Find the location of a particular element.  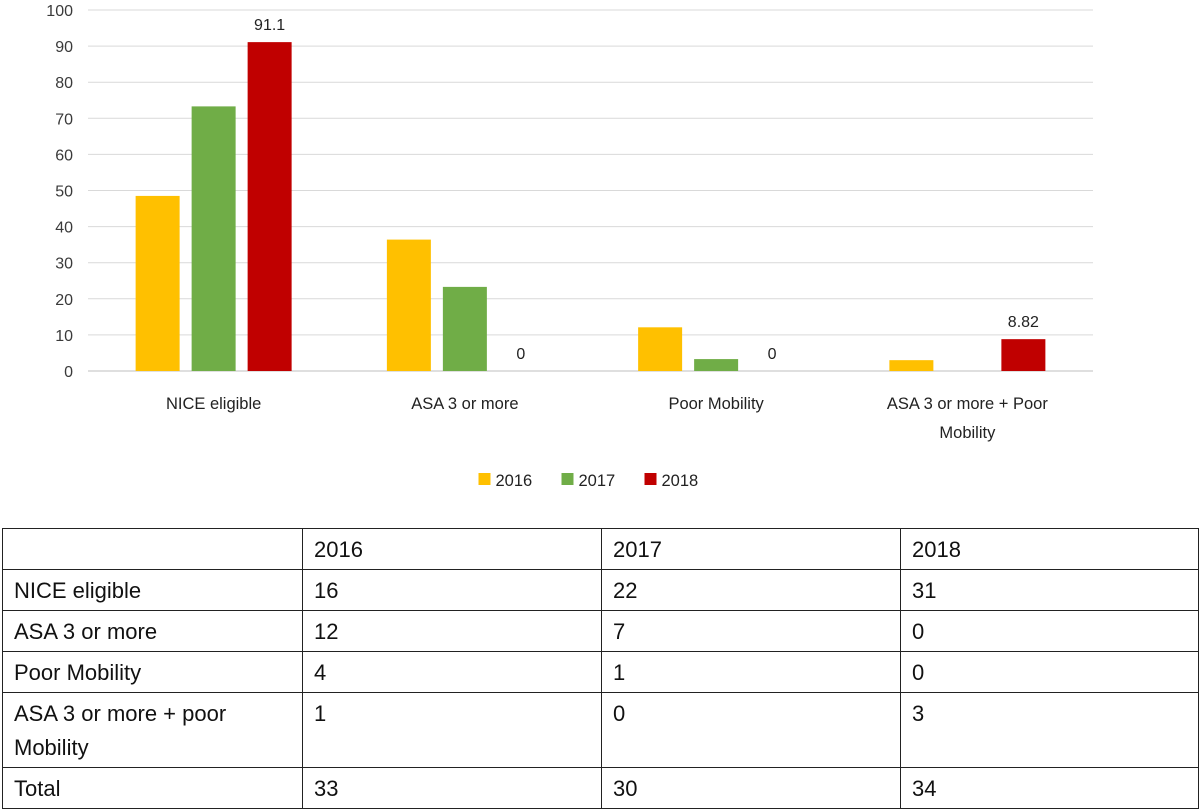

category-label: ASA 3 or more is located at coordinates (464, 404).